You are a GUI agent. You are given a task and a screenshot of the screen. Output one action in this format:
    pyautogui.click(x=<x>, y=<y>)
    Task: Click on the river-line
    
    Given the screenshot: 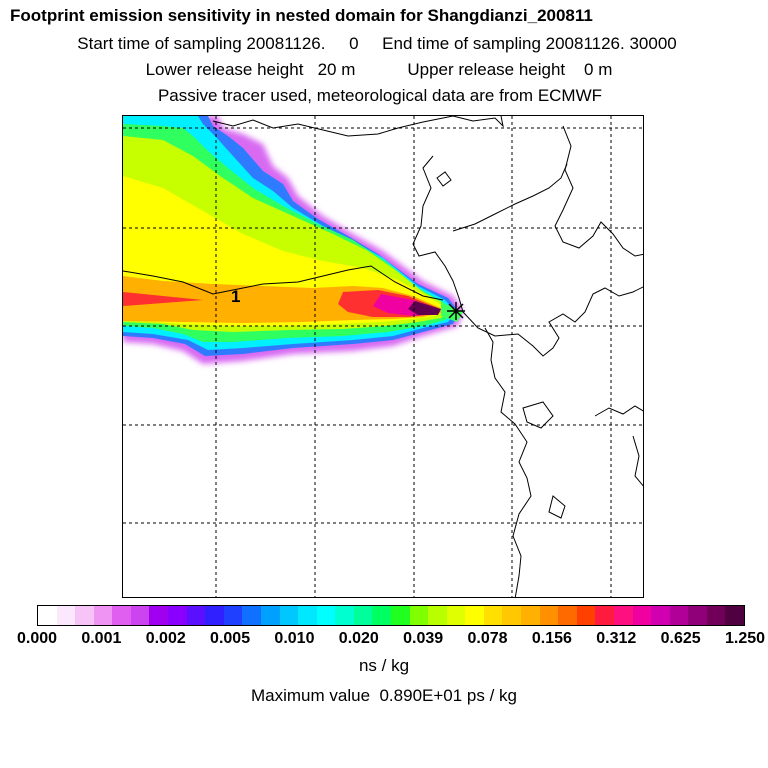 What is the action you would take?
    pyautogui.click(x=283, y=283)
    